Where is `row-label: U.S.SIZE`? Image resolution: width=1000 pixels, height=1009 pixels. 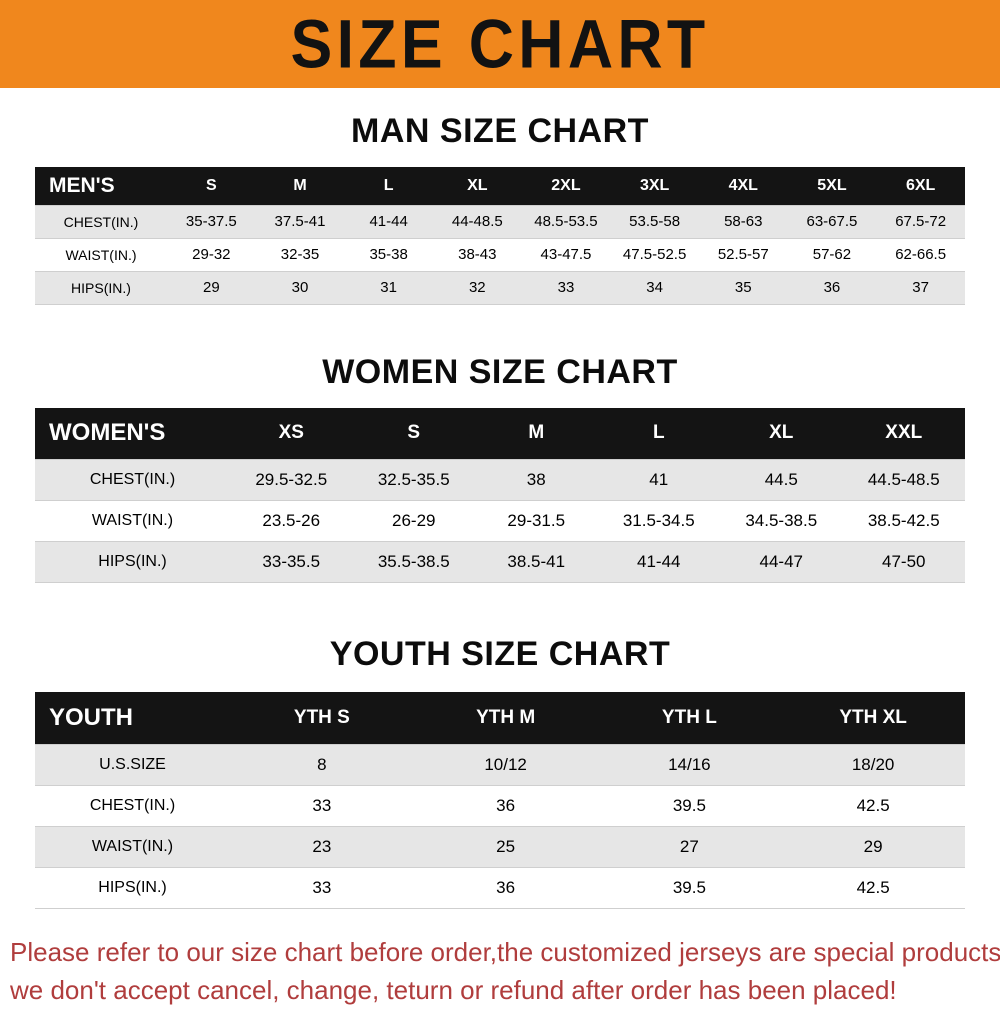 row-label: U.S.SIZE is located at coordinates (132, 764).